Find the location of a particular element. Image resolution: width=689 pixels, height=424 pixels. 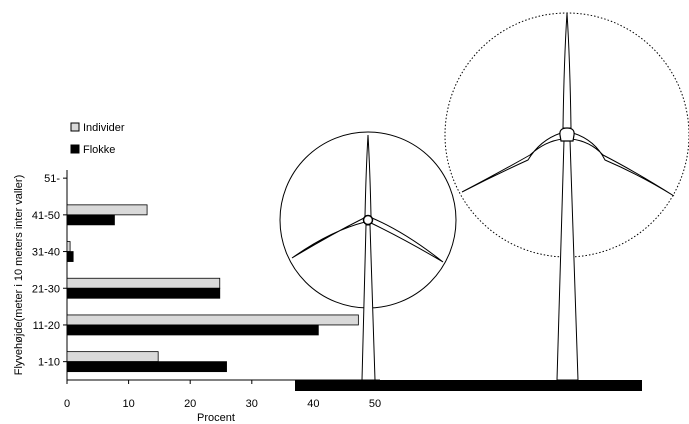

small-turbine-hub is located at coordinates (368, 220).